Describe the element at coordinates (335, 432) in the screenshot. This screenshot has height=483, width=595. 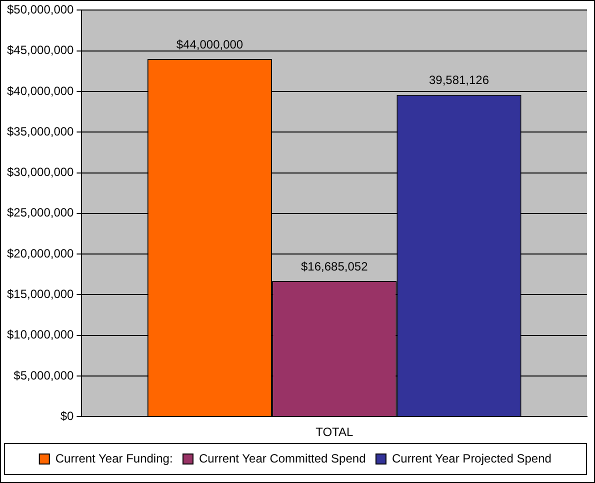
I see `x-tick-label: TOTAL` at that location.